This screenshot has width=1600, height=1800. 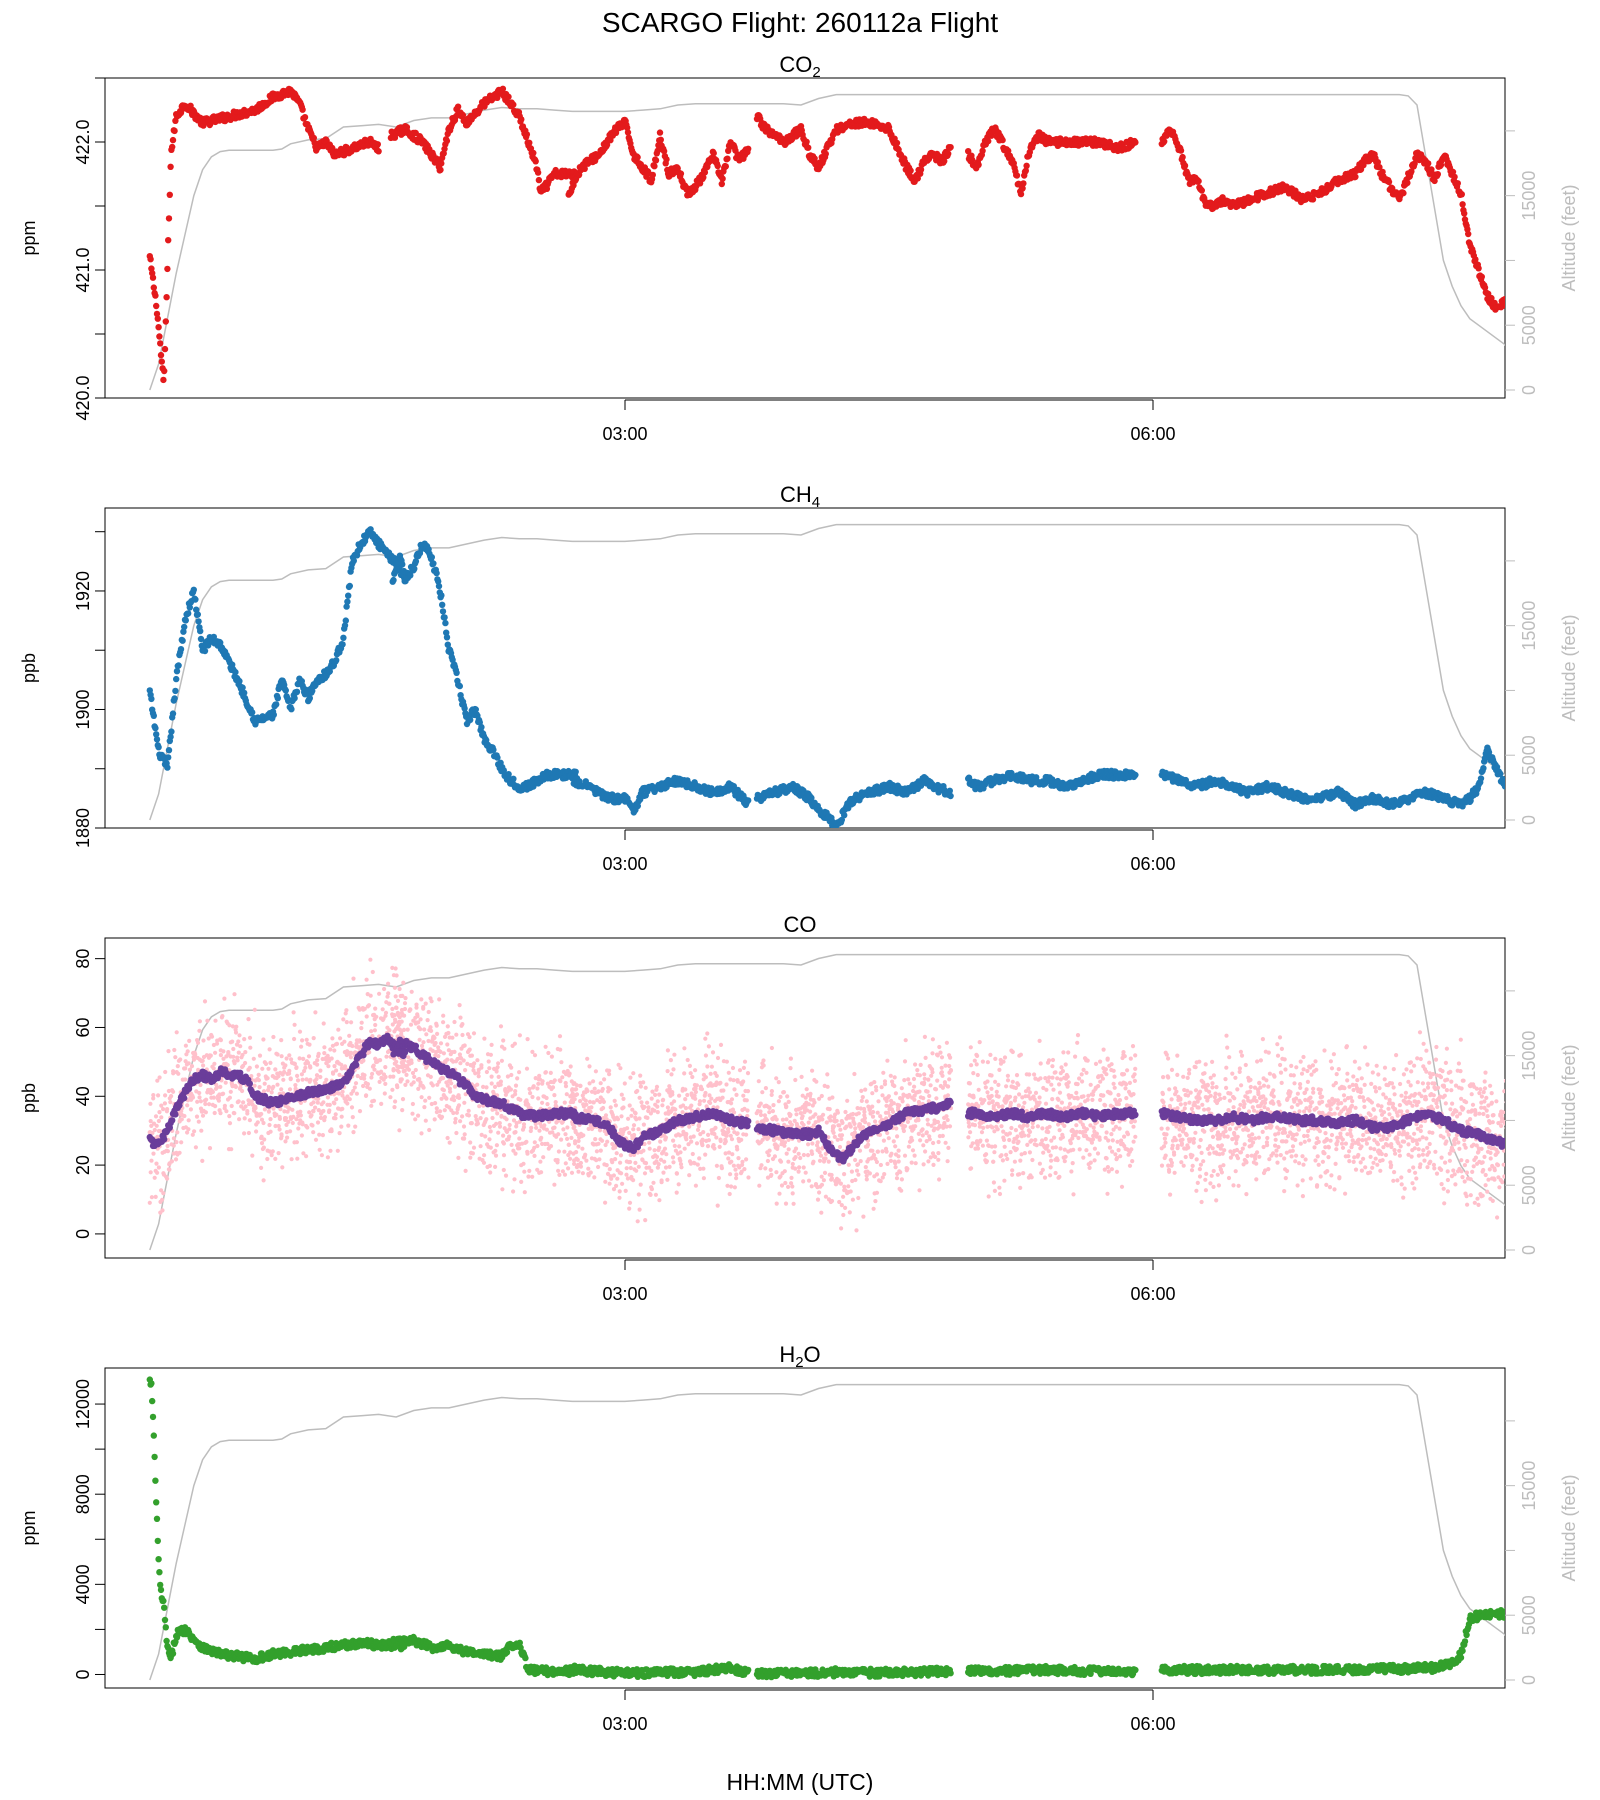 What do you see at coordinates (29, 668) in the screenshot?
I see `y-axis-title: ppb` at bounding box center [29, 668].